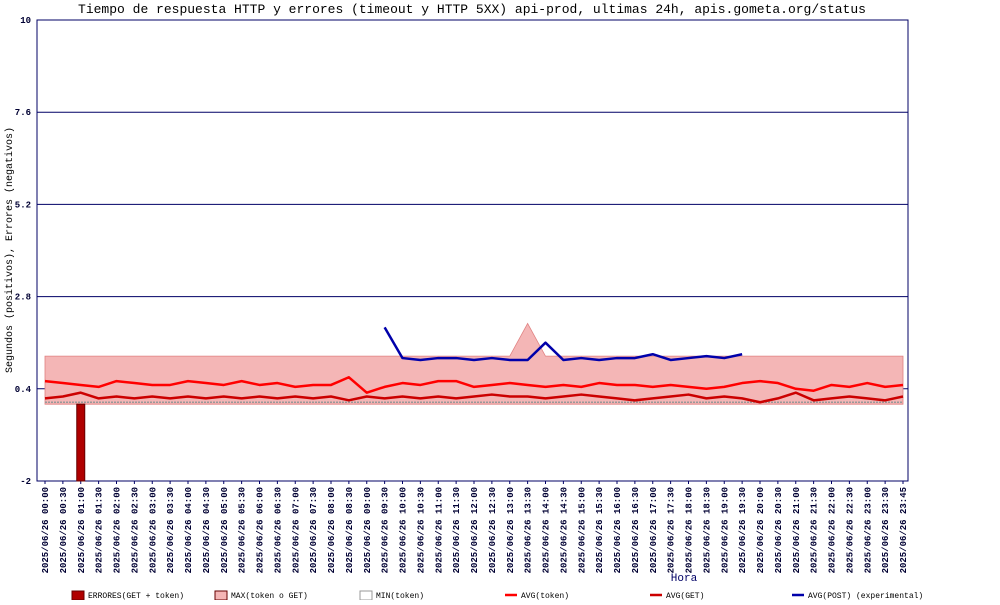 This screenshot has height=605, width=1000. What do you see at coordinates (82, 530) in the screenshot?
I see `x-tick-label: 2025/06/26 01:00` at bounding box center [82, 530].